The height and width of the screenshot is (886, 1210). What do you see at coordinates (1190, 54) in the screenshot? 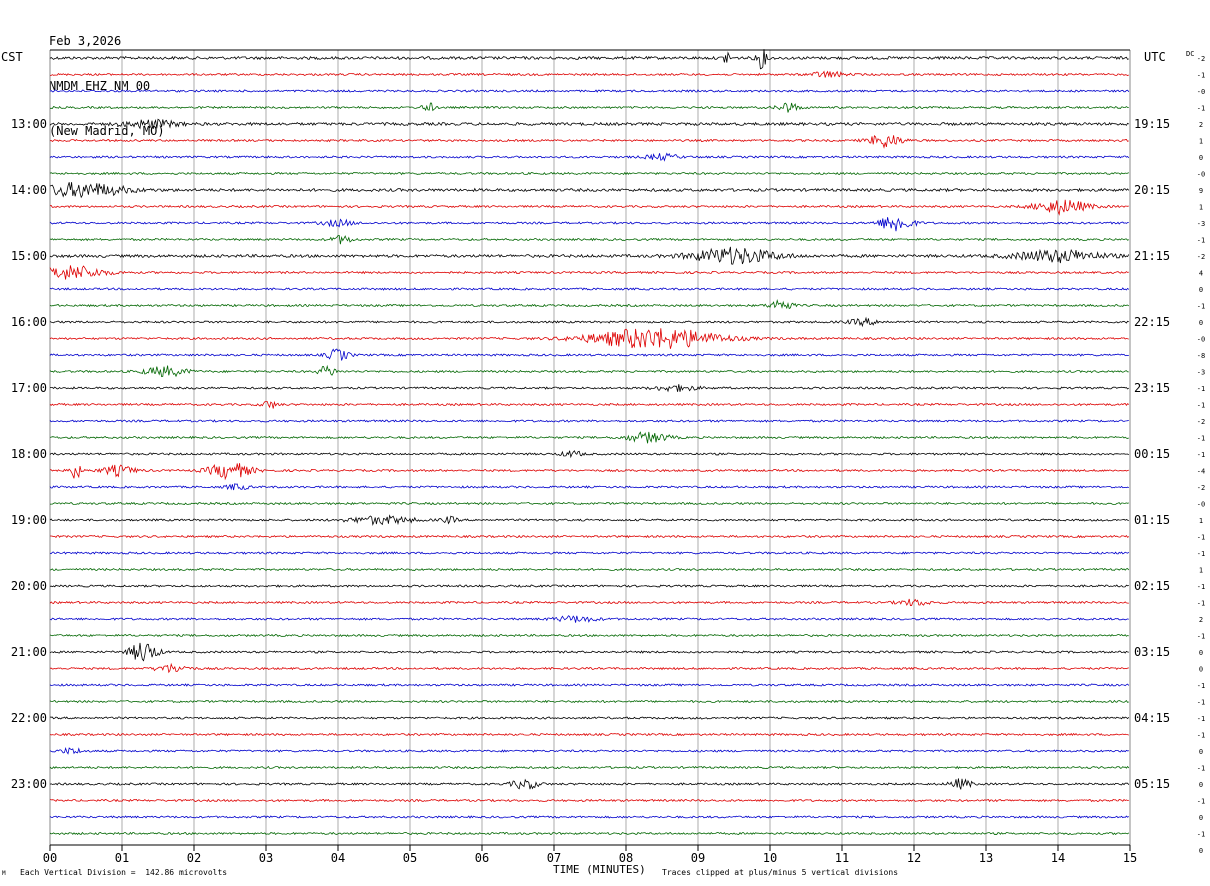
I see `dc-offset-header: DC` at bounding box center [1190, 54].